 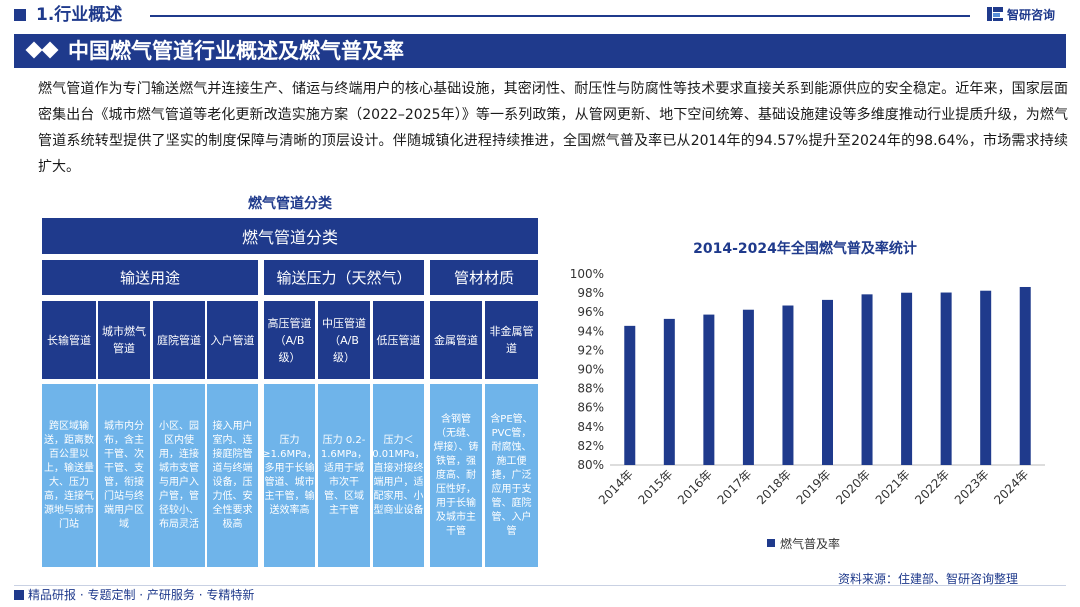 What do you see at coordinates (19, 594) in the screenshot?
I see `footer-marker` at bounding box center [19, 594].